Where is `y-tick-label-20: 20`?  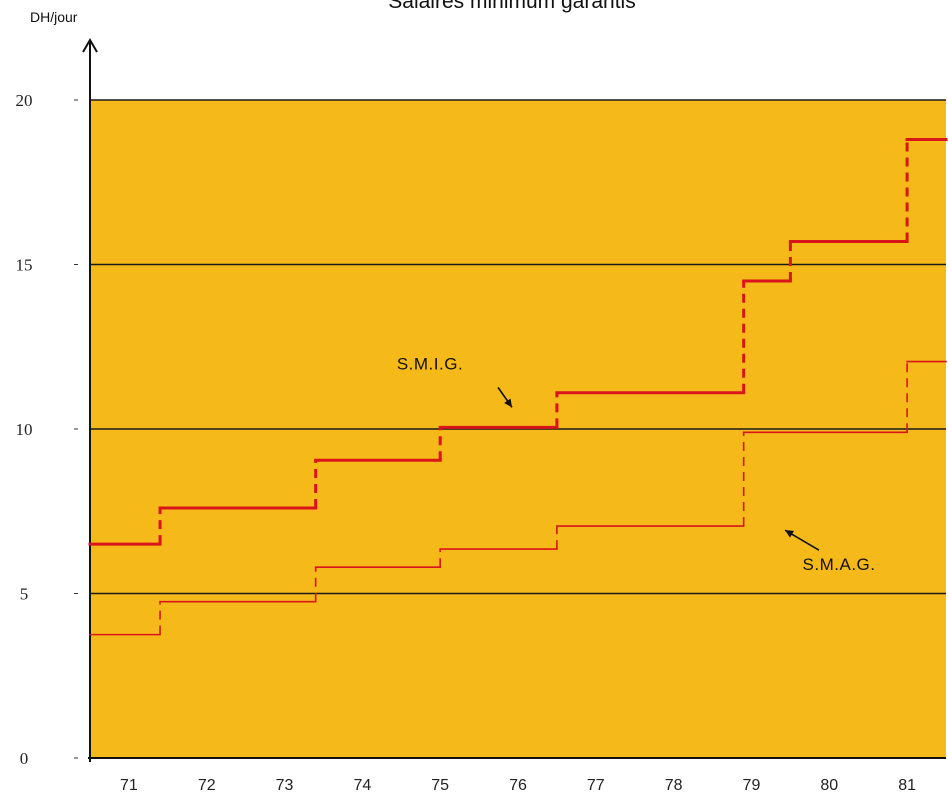 y-tick-label-20: 20 is located at coordinates (24, 100).